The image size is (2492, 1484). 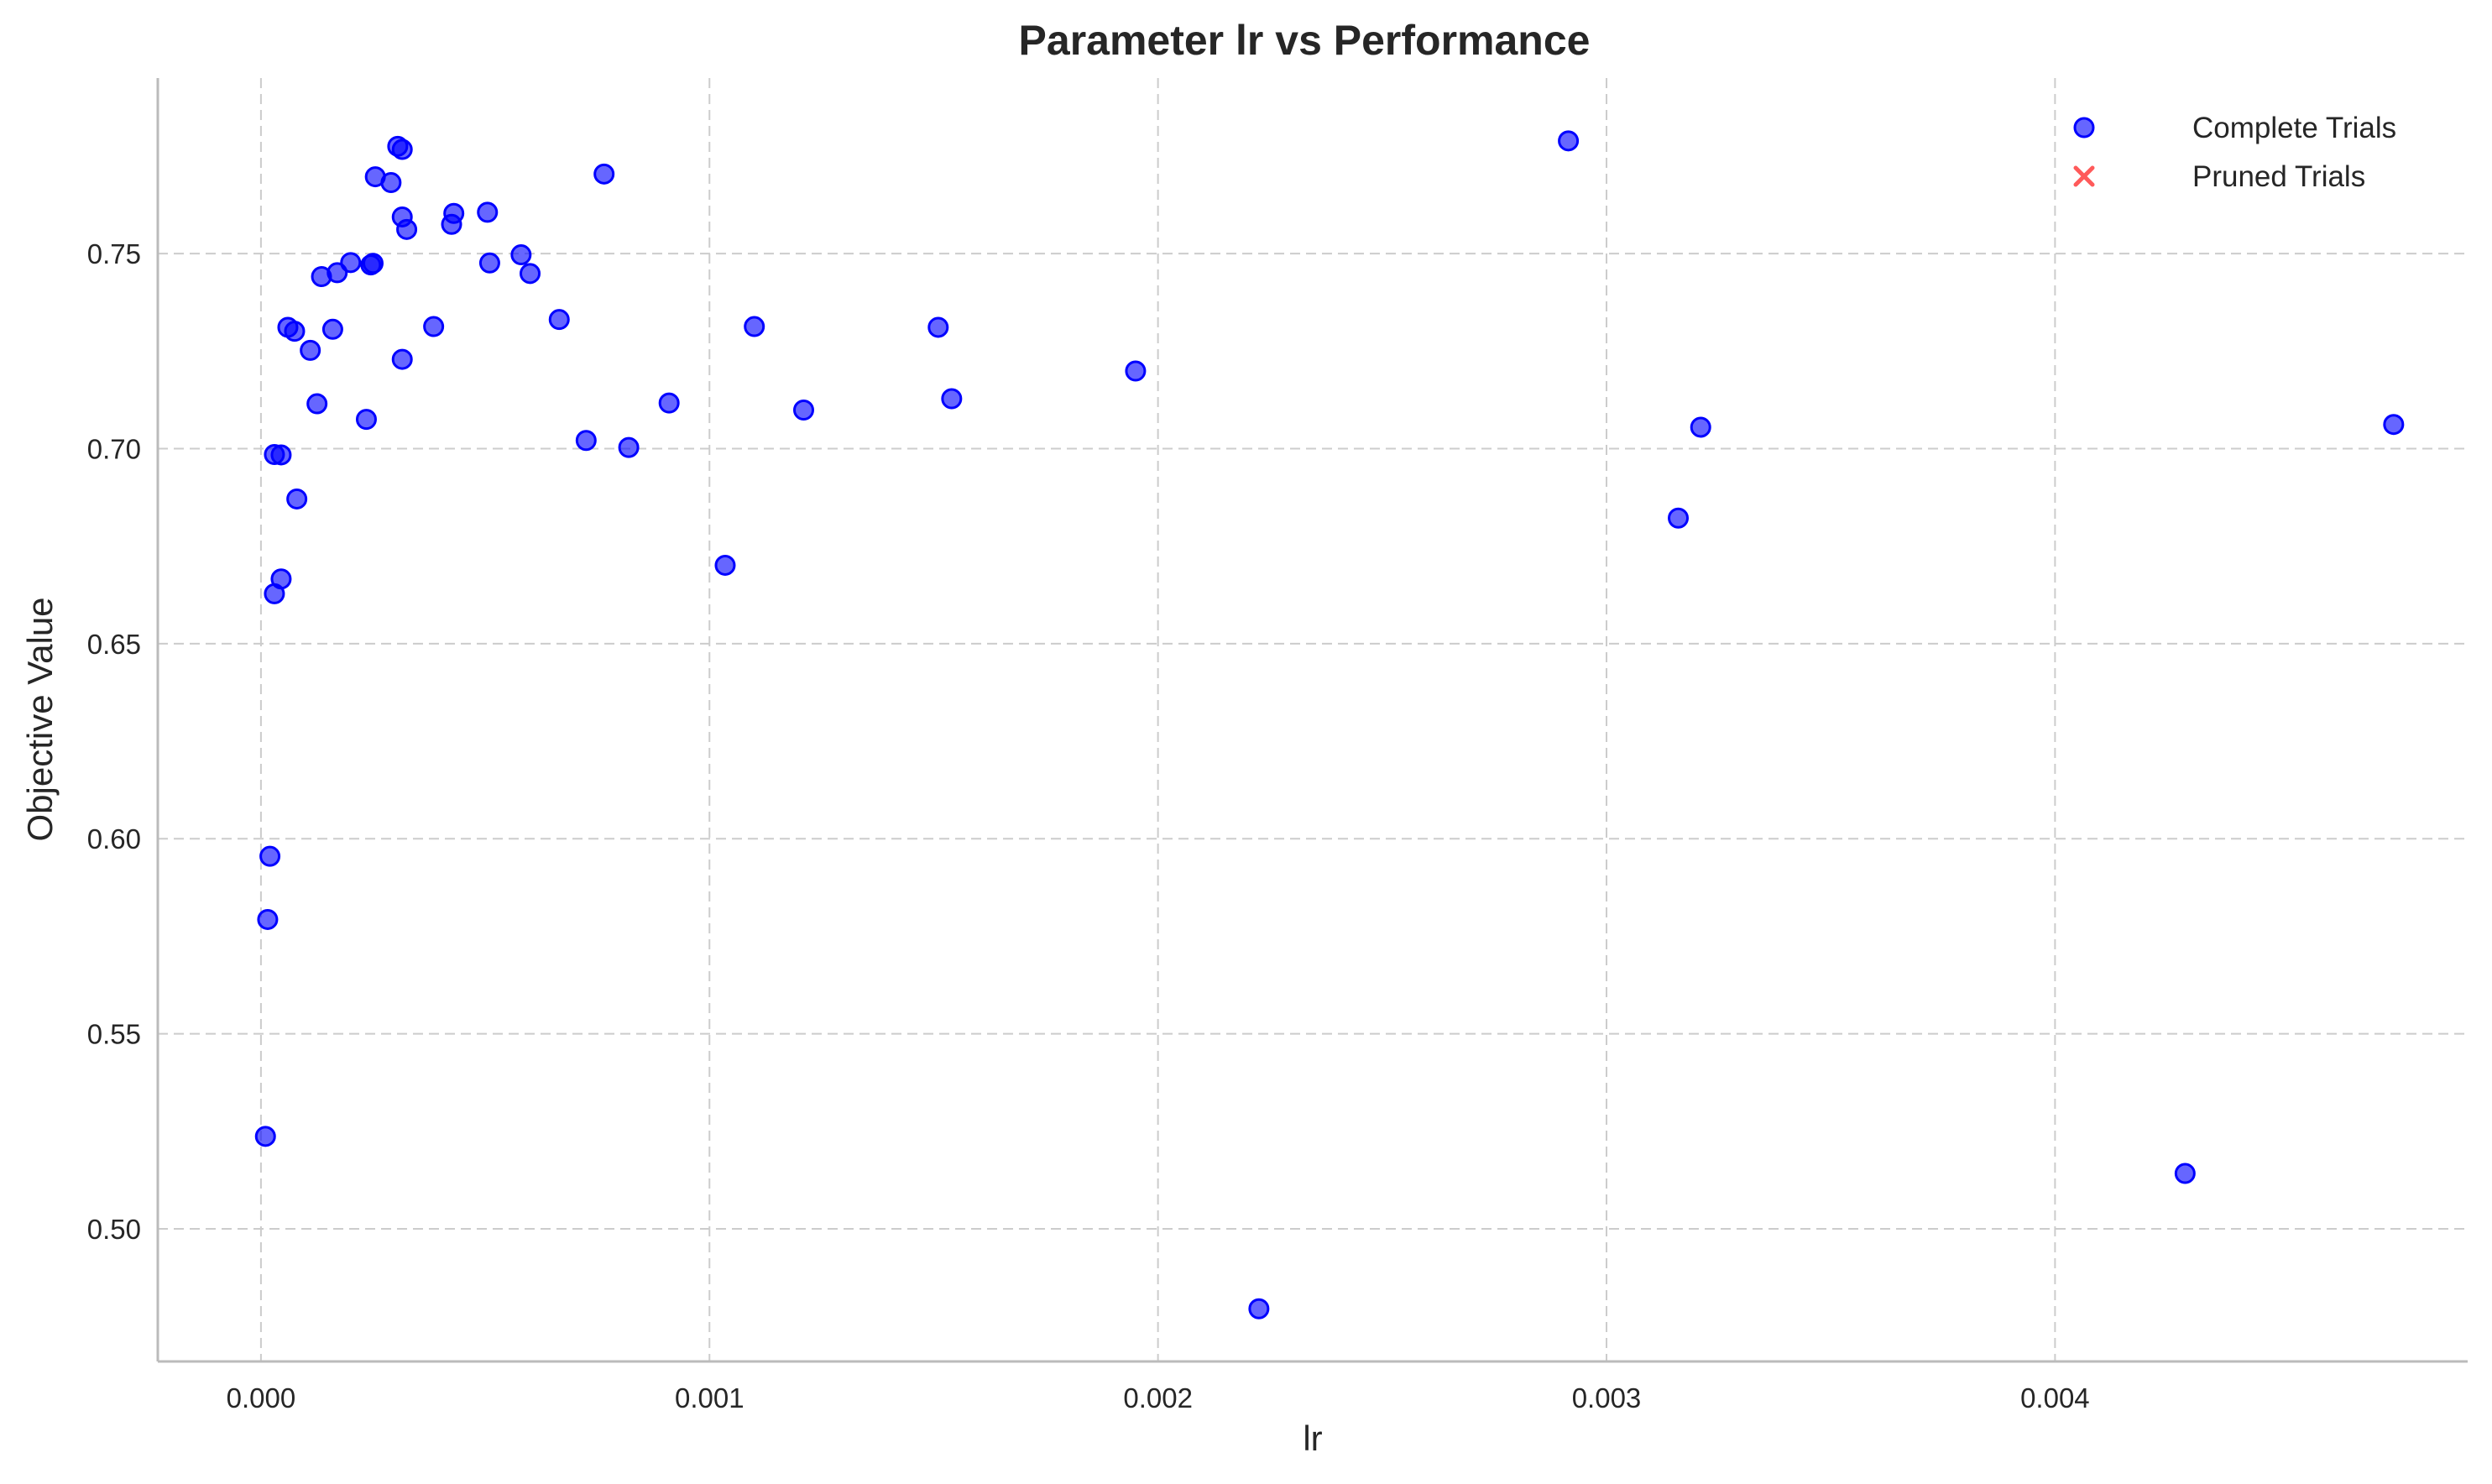 I want to click on y-axis-label: Objective Value, so click(x=40, y=719).